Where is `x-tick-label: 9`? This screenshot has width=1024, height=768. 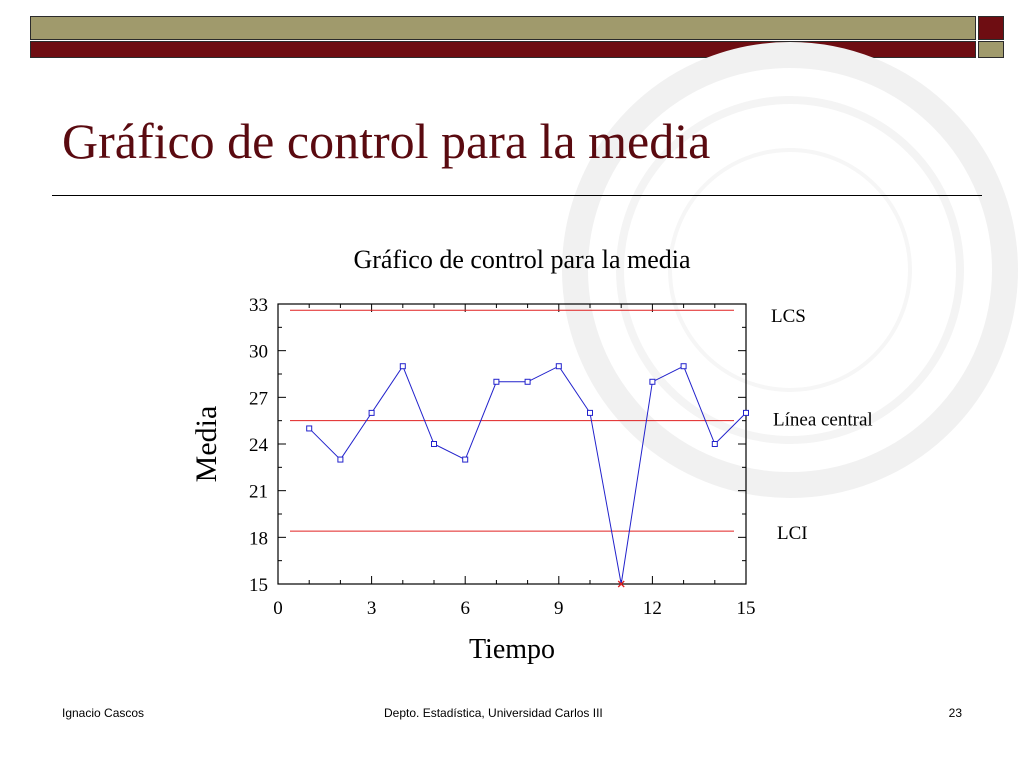 x-tick-label: 9 is located at coordinates (559, 608).